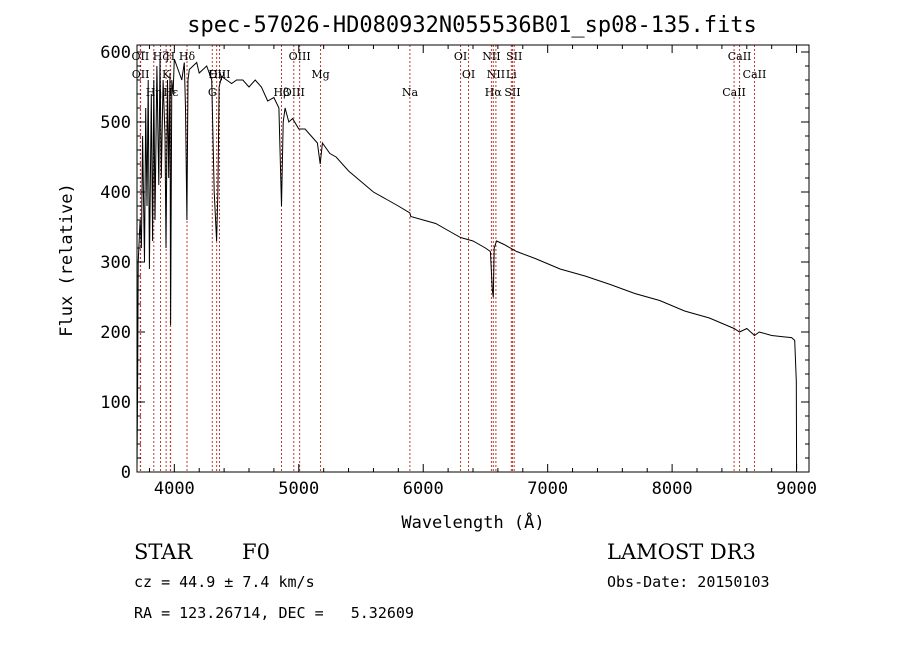 This screenshot has height=649, width=900. I want to click on object-class: STAR, so click(163, 552).